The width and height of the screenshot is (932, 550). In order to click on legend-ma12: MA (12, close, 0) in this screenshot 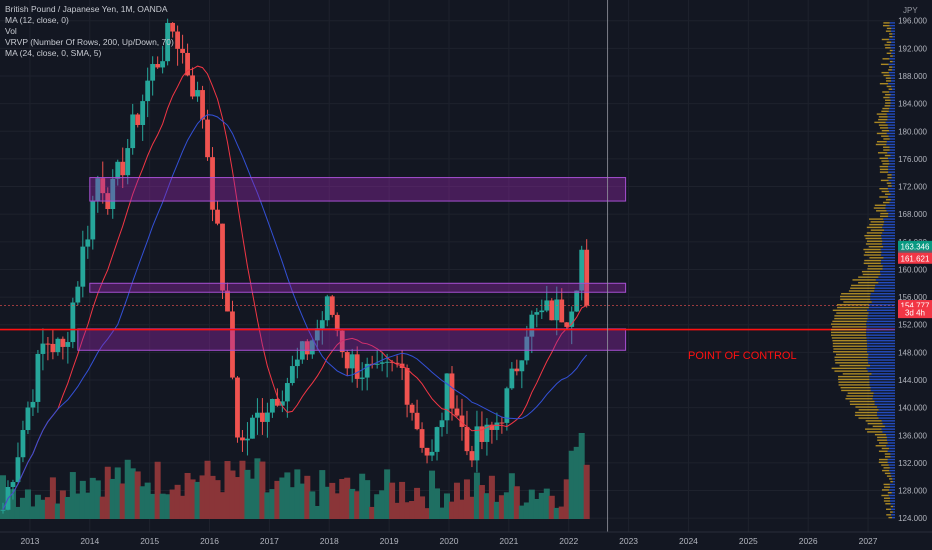, I will do `click(37, 20)`.